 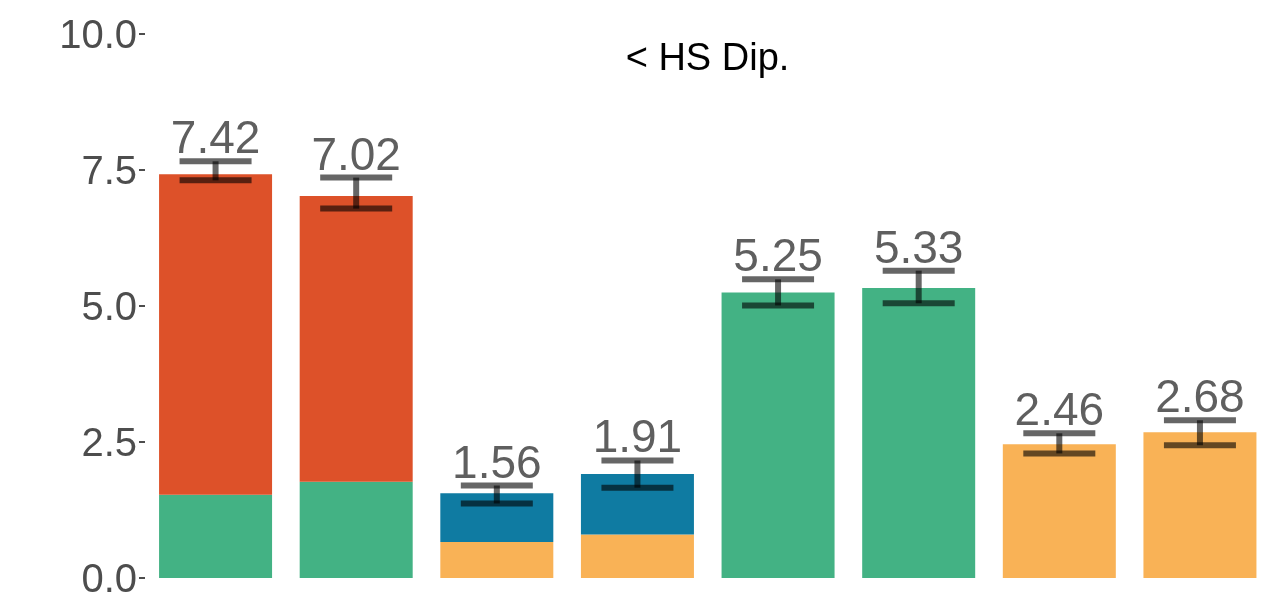 What do you see at coordinates (778, 255) in the screenshot?
I see `total-label: 5.25` at bounding box center [778, 255].